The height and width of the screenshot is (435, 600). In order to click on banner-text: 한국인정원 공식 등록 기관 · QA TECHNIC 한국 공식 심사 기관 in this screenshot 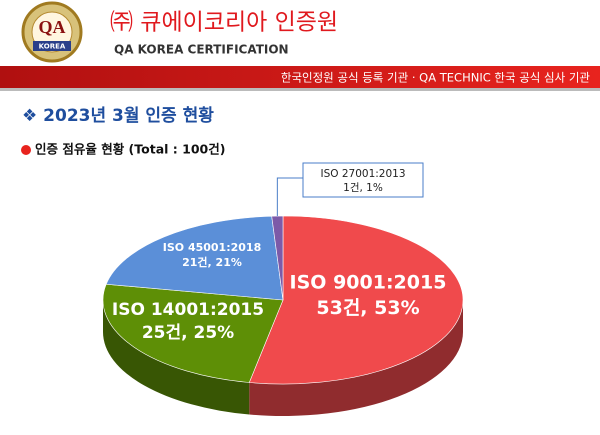, I will do `click(436, 78)`.